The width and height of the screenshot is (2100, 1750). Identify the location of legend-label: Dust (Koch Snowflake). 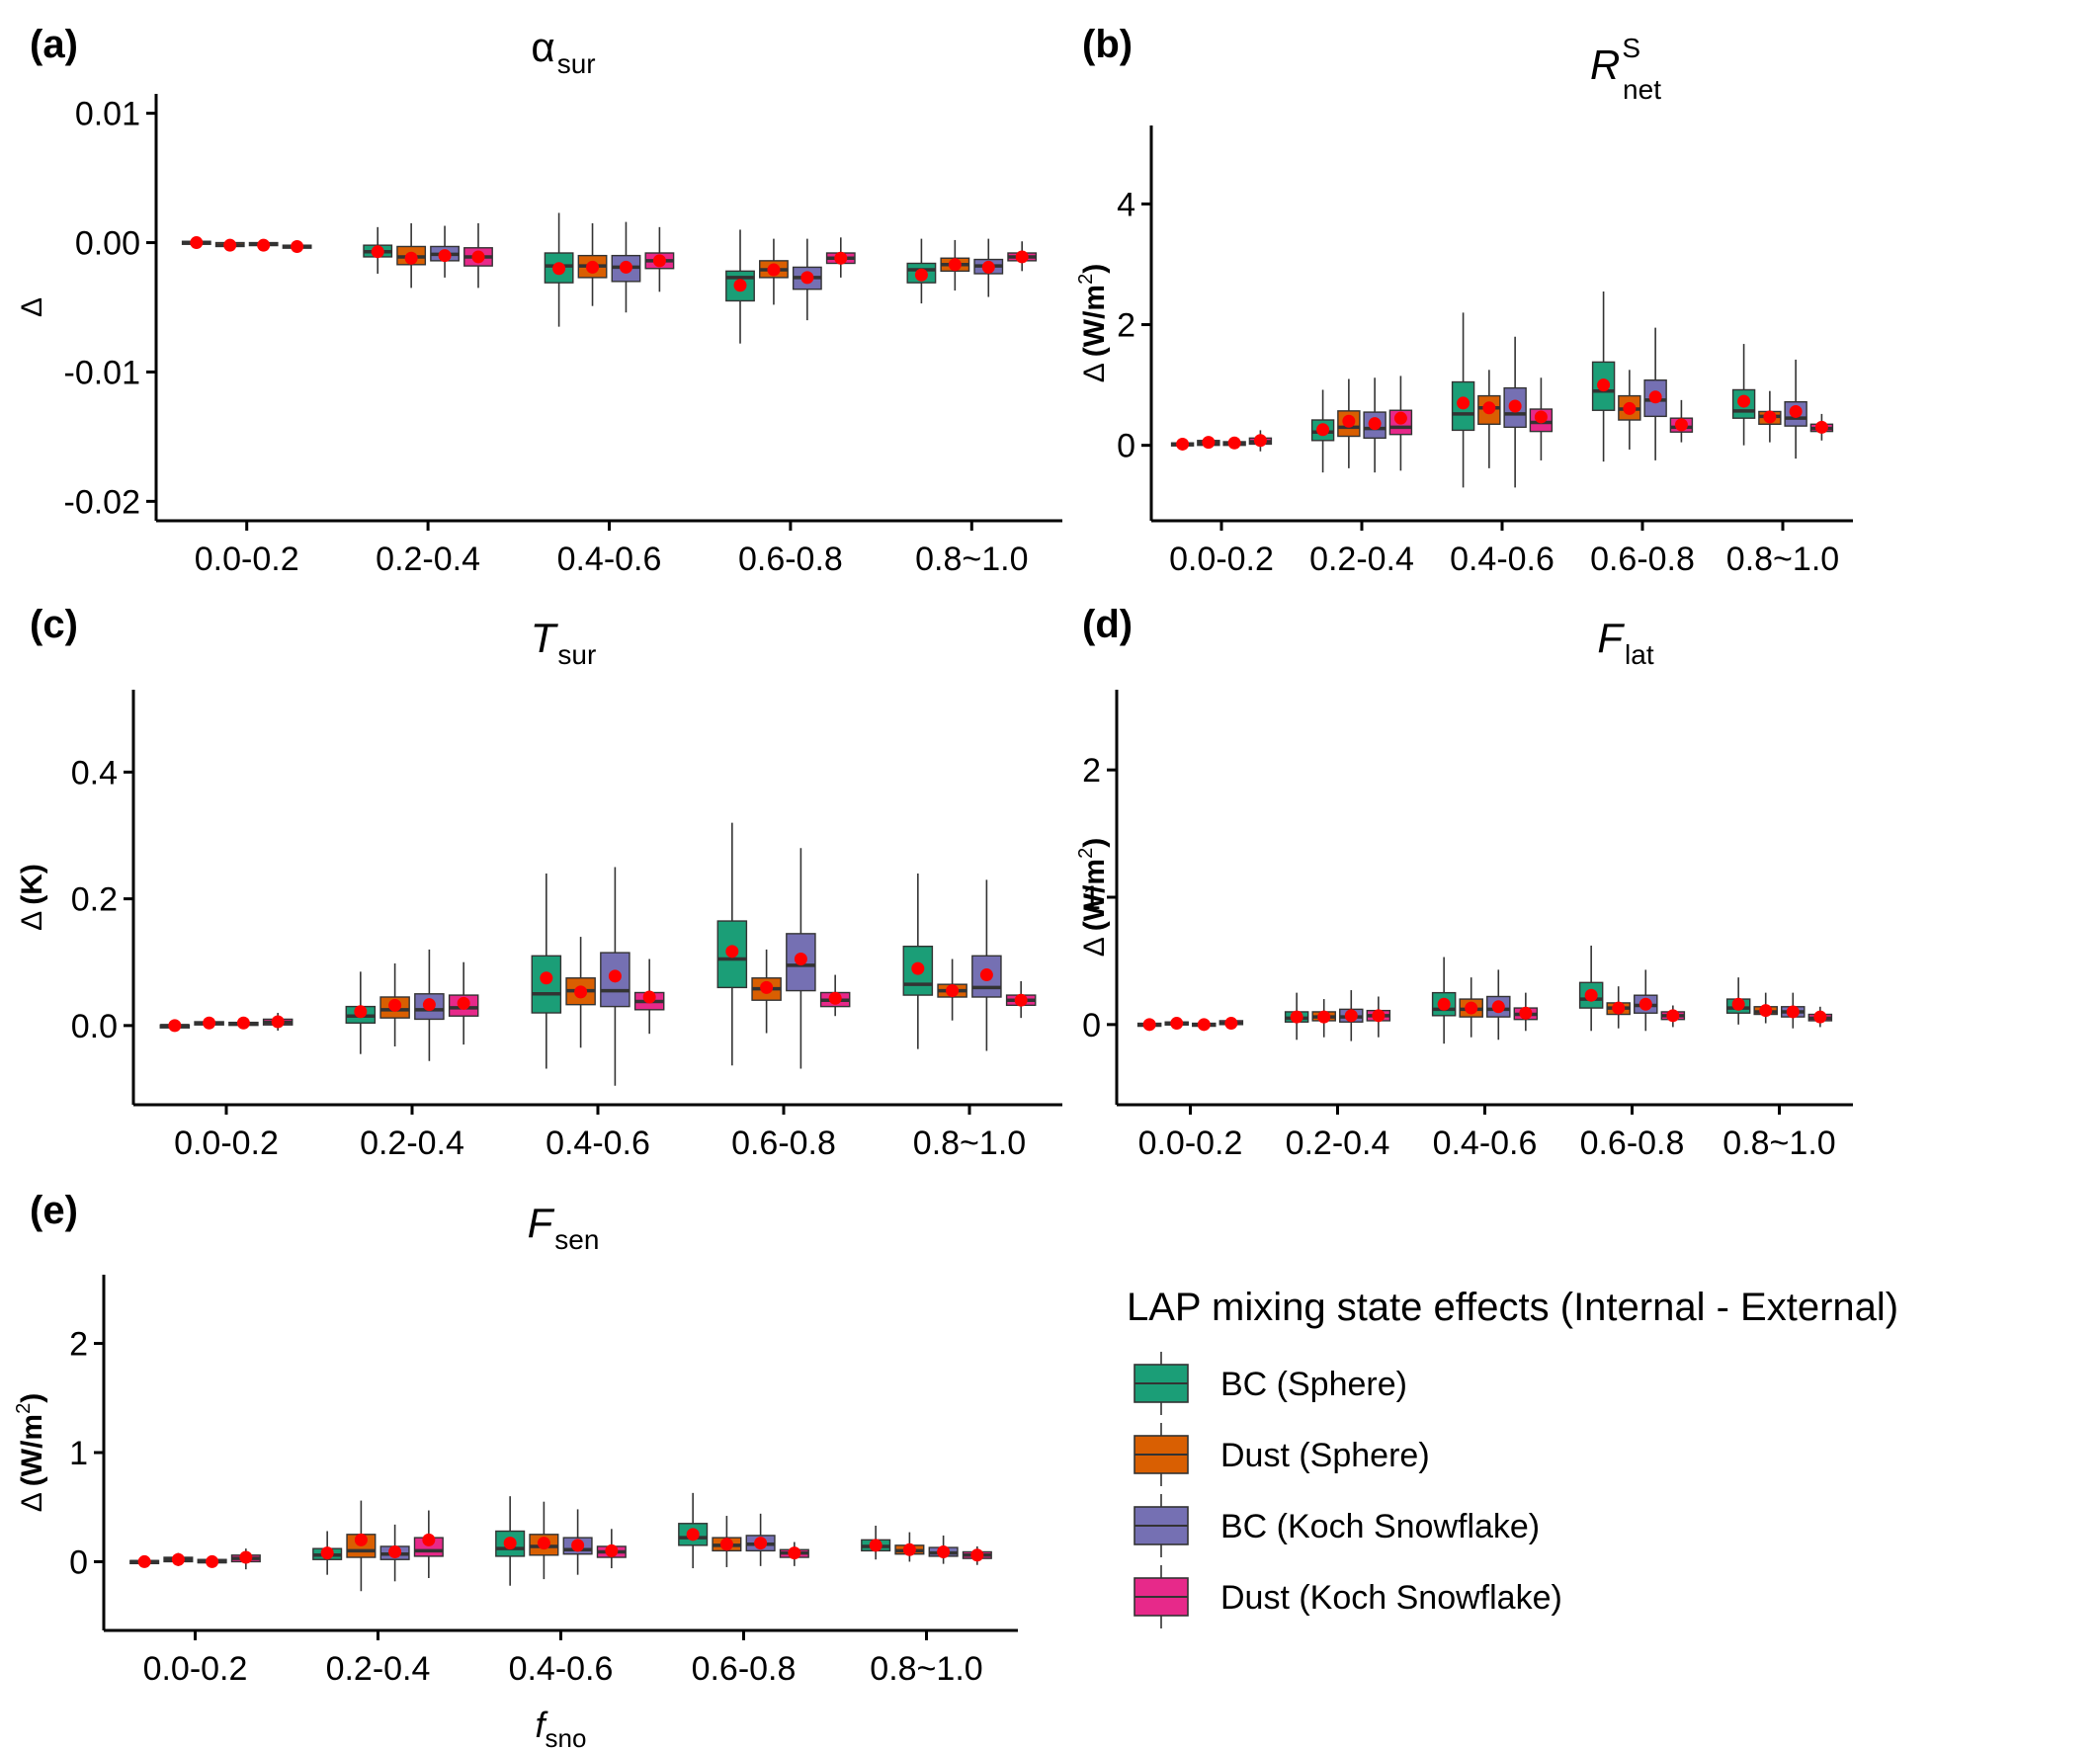
(1391, 1598).